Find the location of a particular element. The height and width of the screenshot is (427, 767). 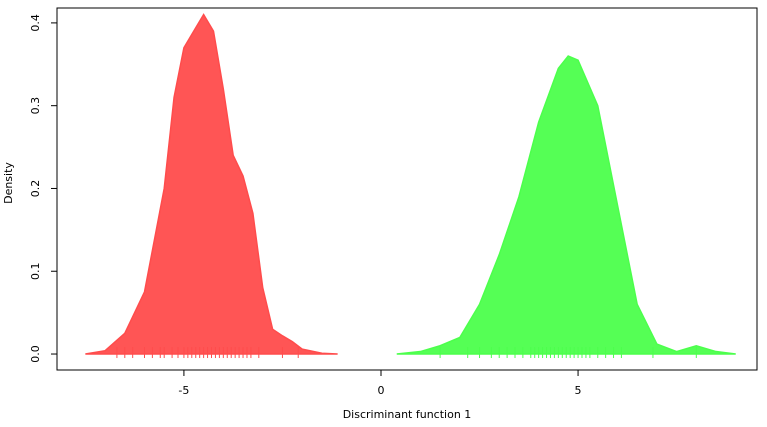

y-axis-label: Density is located at coordinates (8, 183).